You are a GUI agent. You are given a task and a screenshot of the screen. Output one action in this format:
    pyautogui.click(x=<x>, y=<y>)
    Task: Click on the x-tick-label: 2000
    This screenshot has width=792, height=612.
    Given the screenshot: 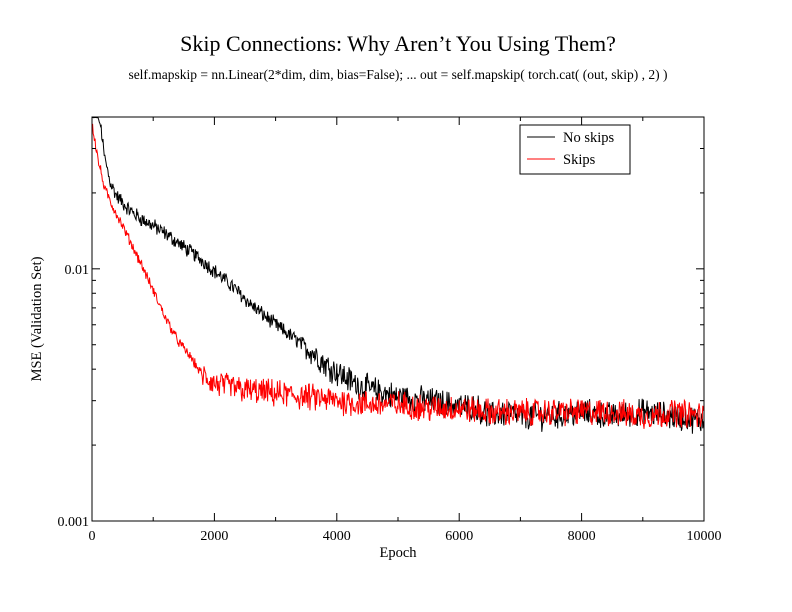 What is the action you would take?
    pyautogui.click(x=214, y=536)
    